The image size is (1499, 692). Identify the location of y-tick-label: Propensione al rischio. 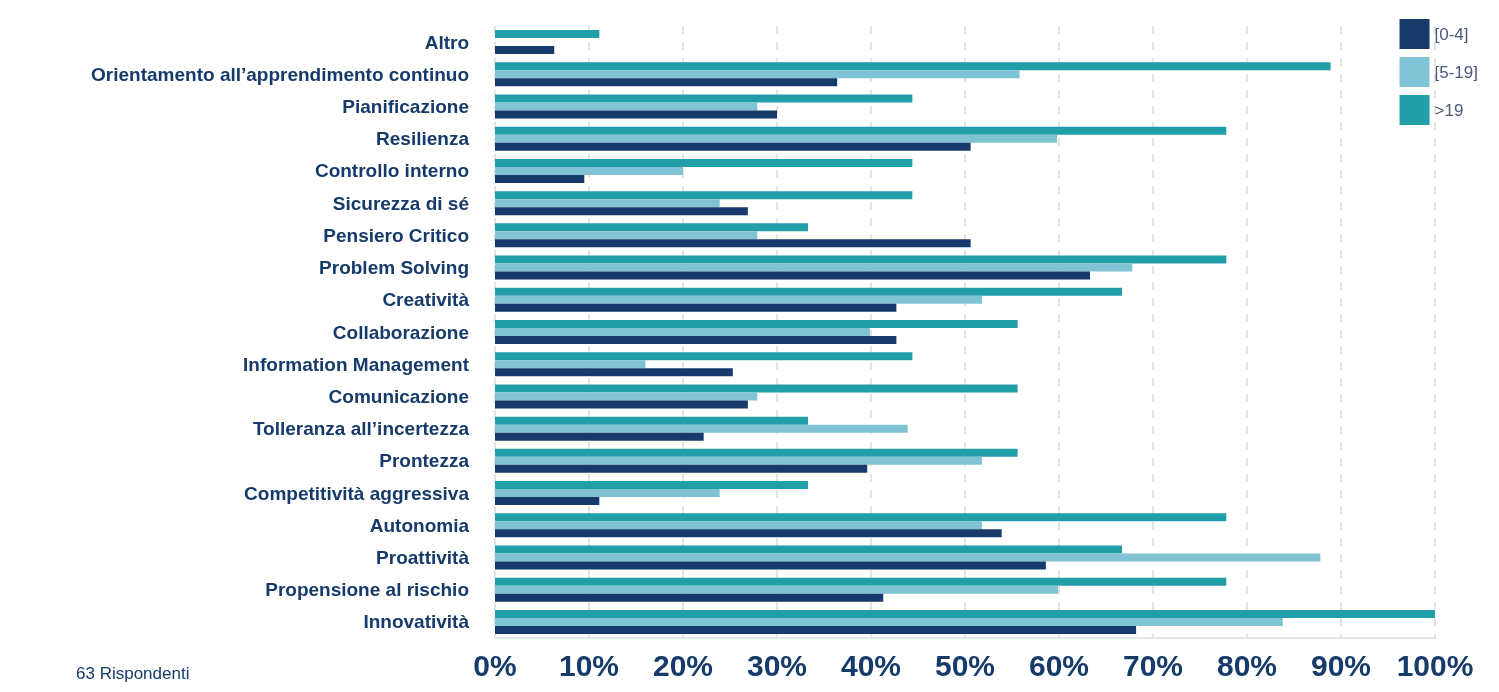
(367, 590).